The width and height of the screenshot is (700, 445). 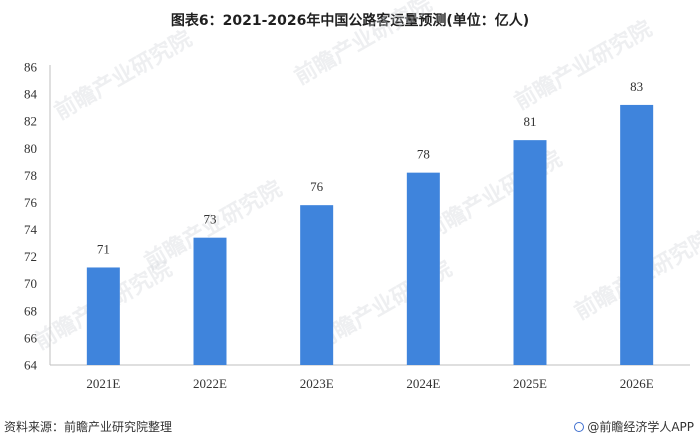 I want to click on y-tick-label: 64, so click(x=31, y=365).